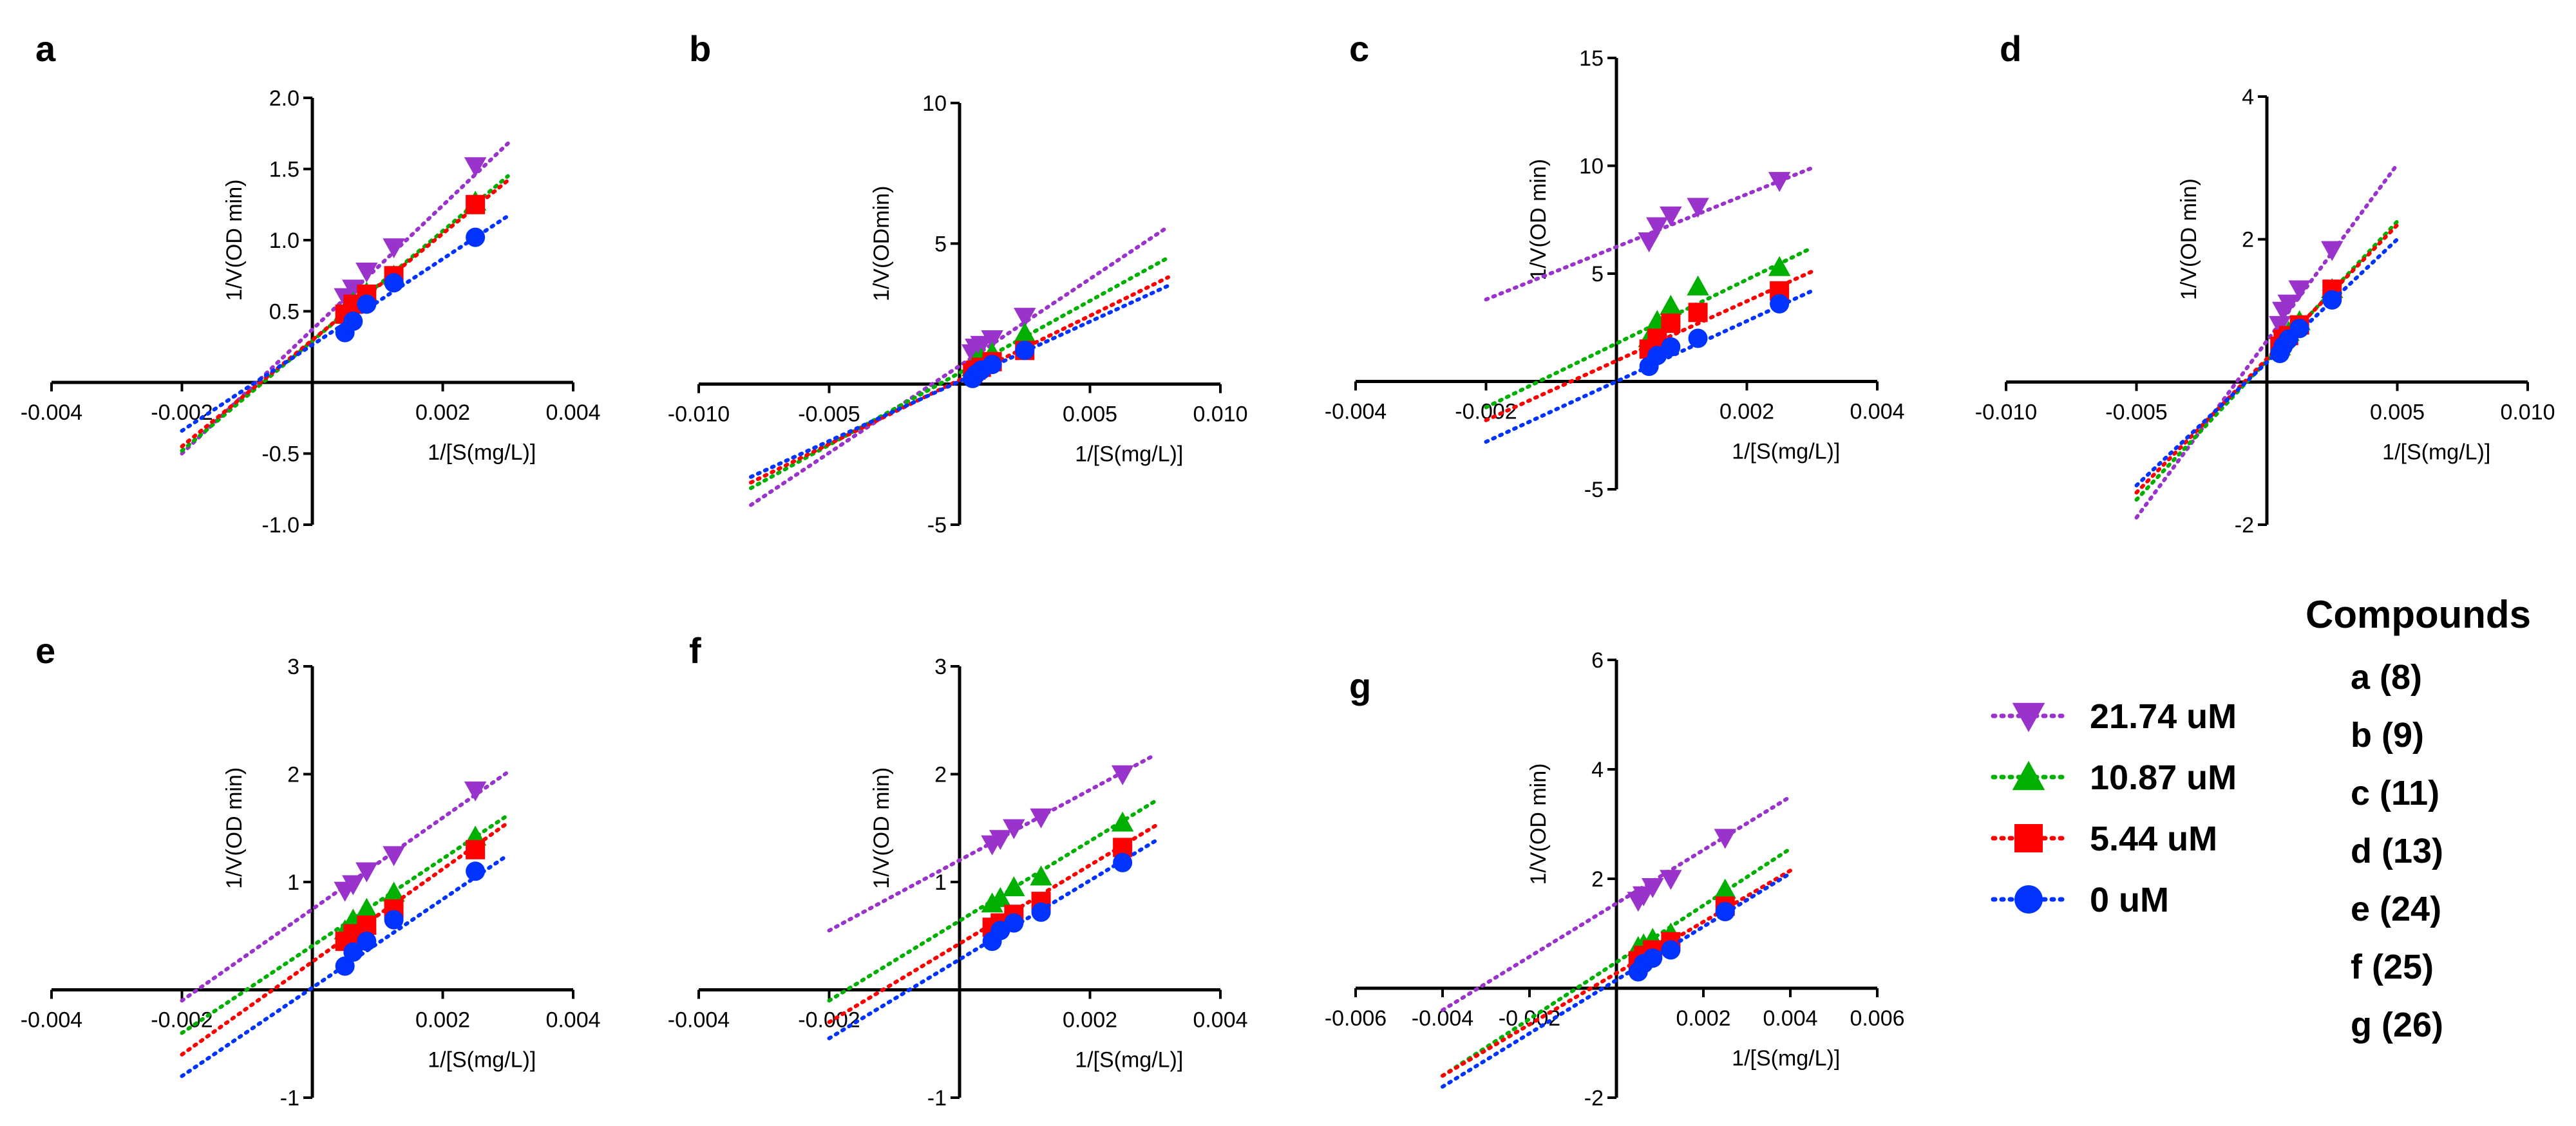 This screenshot has width=2576, height=1126. Describe the element at coordinates (700, 48) in the screenshot. I see `panel-letter: b` at that location.